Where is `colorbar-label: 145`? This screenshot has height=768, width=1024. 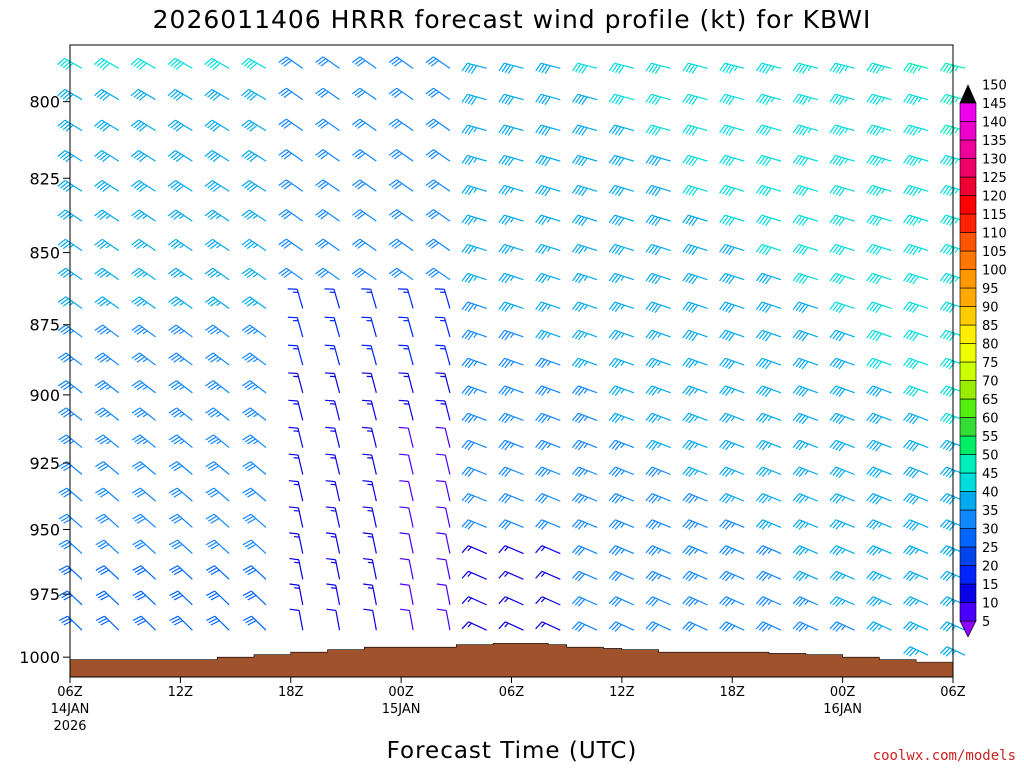
colorbar-label: 145 is located at coordinates (994, 104).